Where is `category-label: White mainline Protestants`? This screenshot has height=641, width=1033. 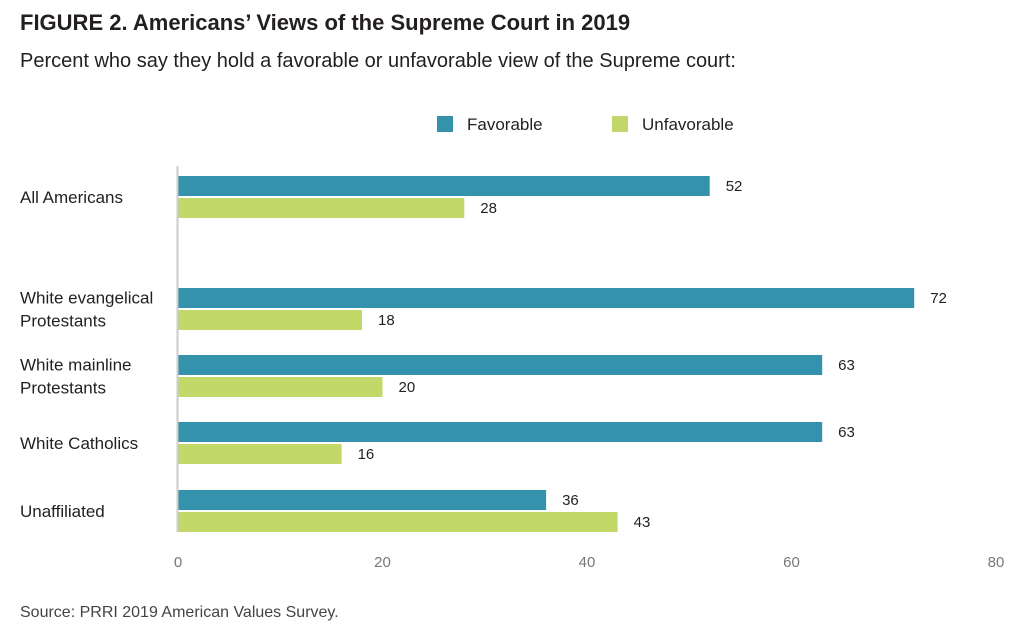
category-label: White mainline Protestants is located at coordinates (76, 377).